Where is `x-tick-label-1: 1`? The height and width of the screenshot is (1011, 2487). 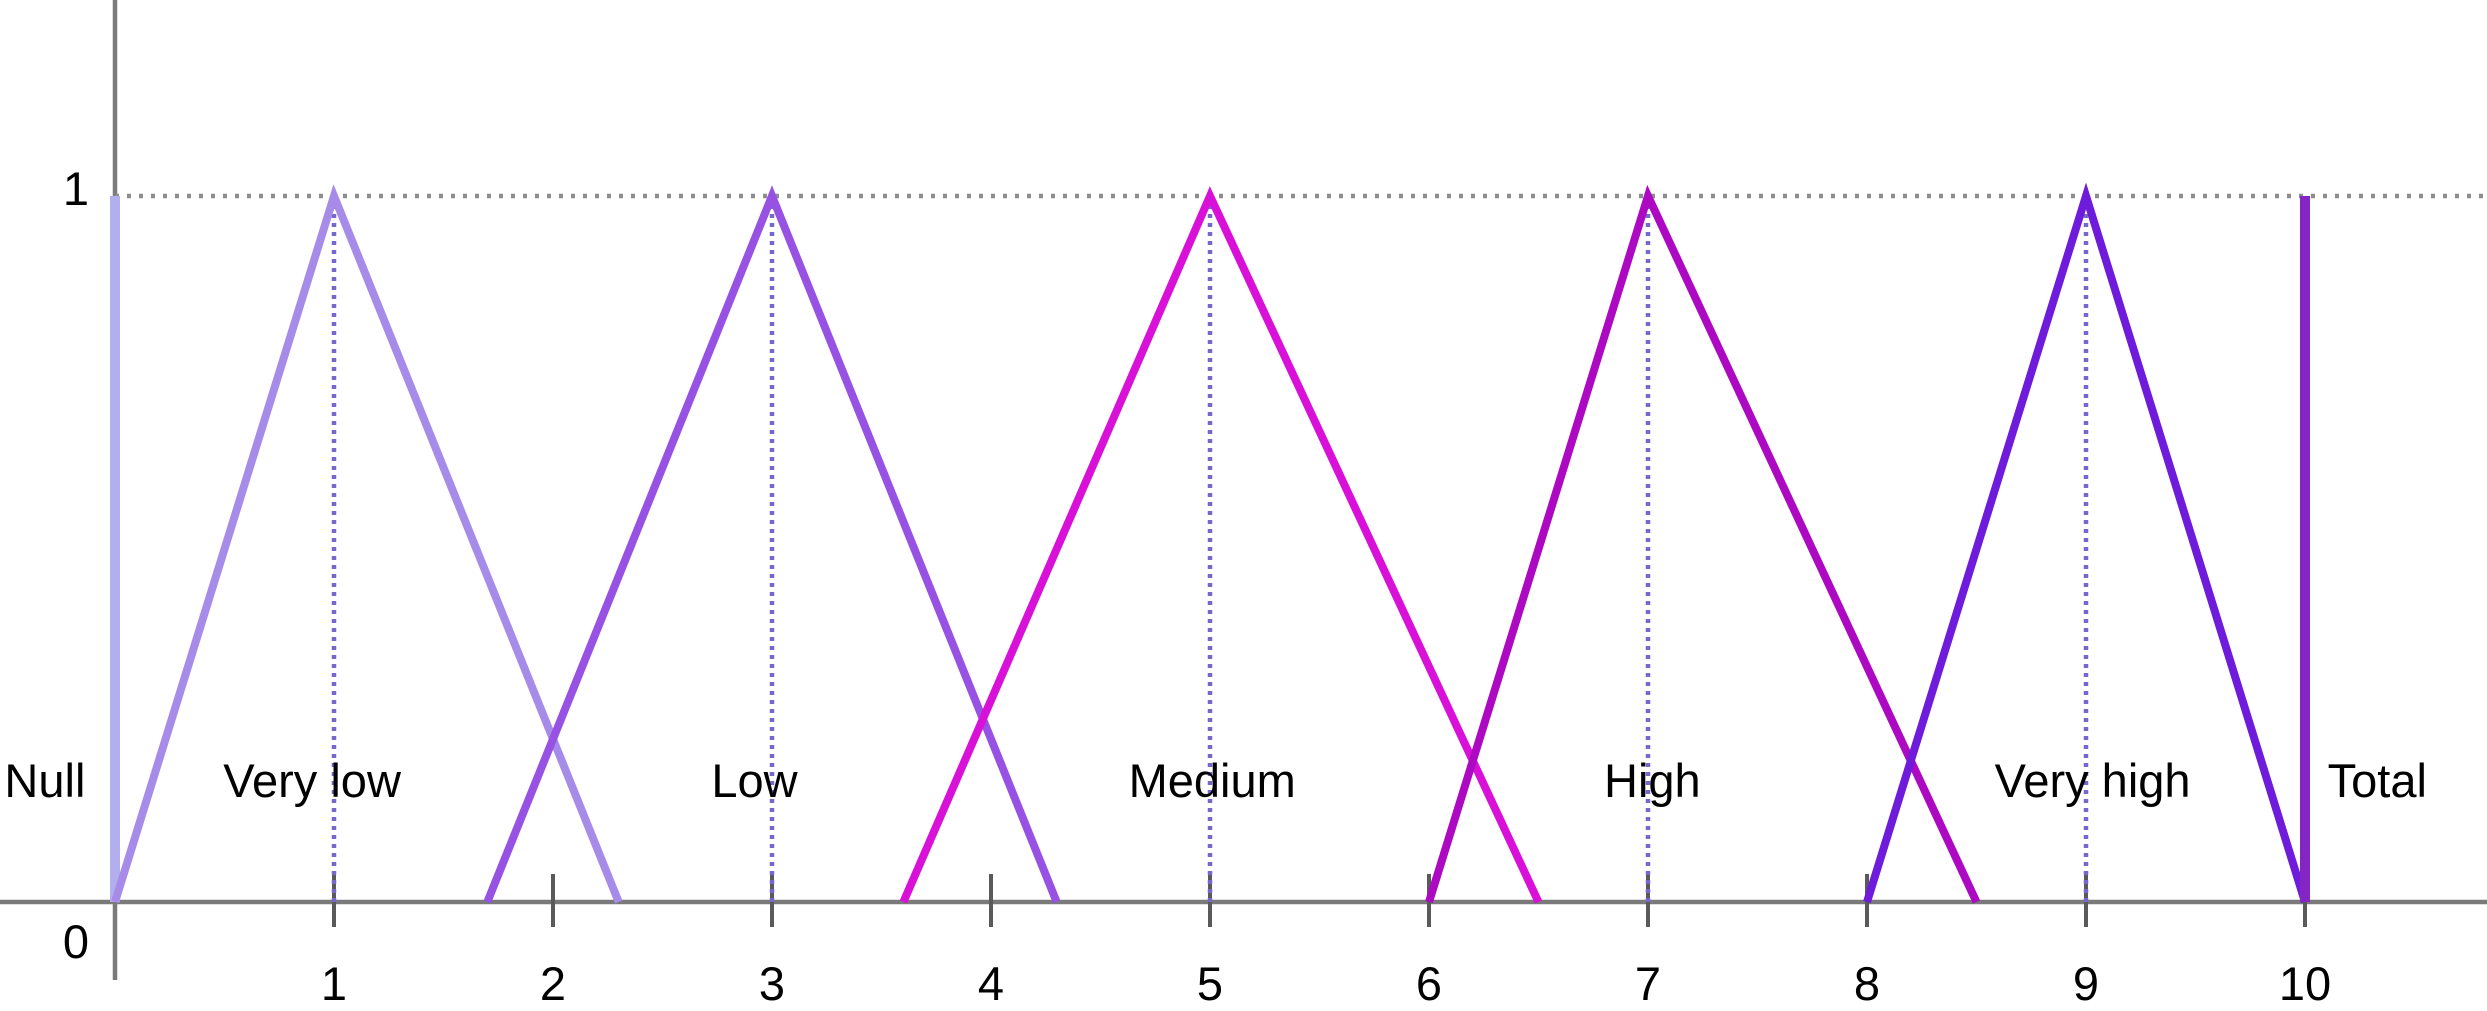 x-tick-label-1: 1 is located at coordinates (334, 983).